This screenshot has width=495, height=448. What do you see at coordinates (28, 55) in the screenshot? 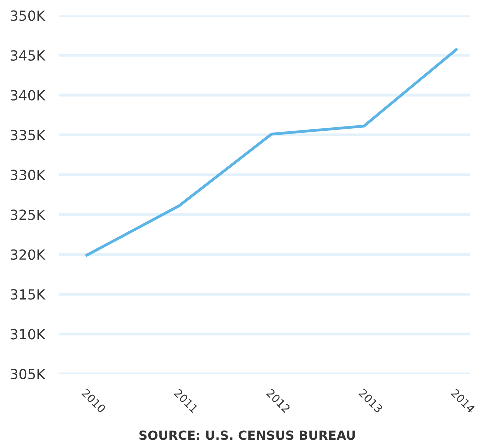
I see `y-tick-label: 345K` at bounding box center [28, 55].